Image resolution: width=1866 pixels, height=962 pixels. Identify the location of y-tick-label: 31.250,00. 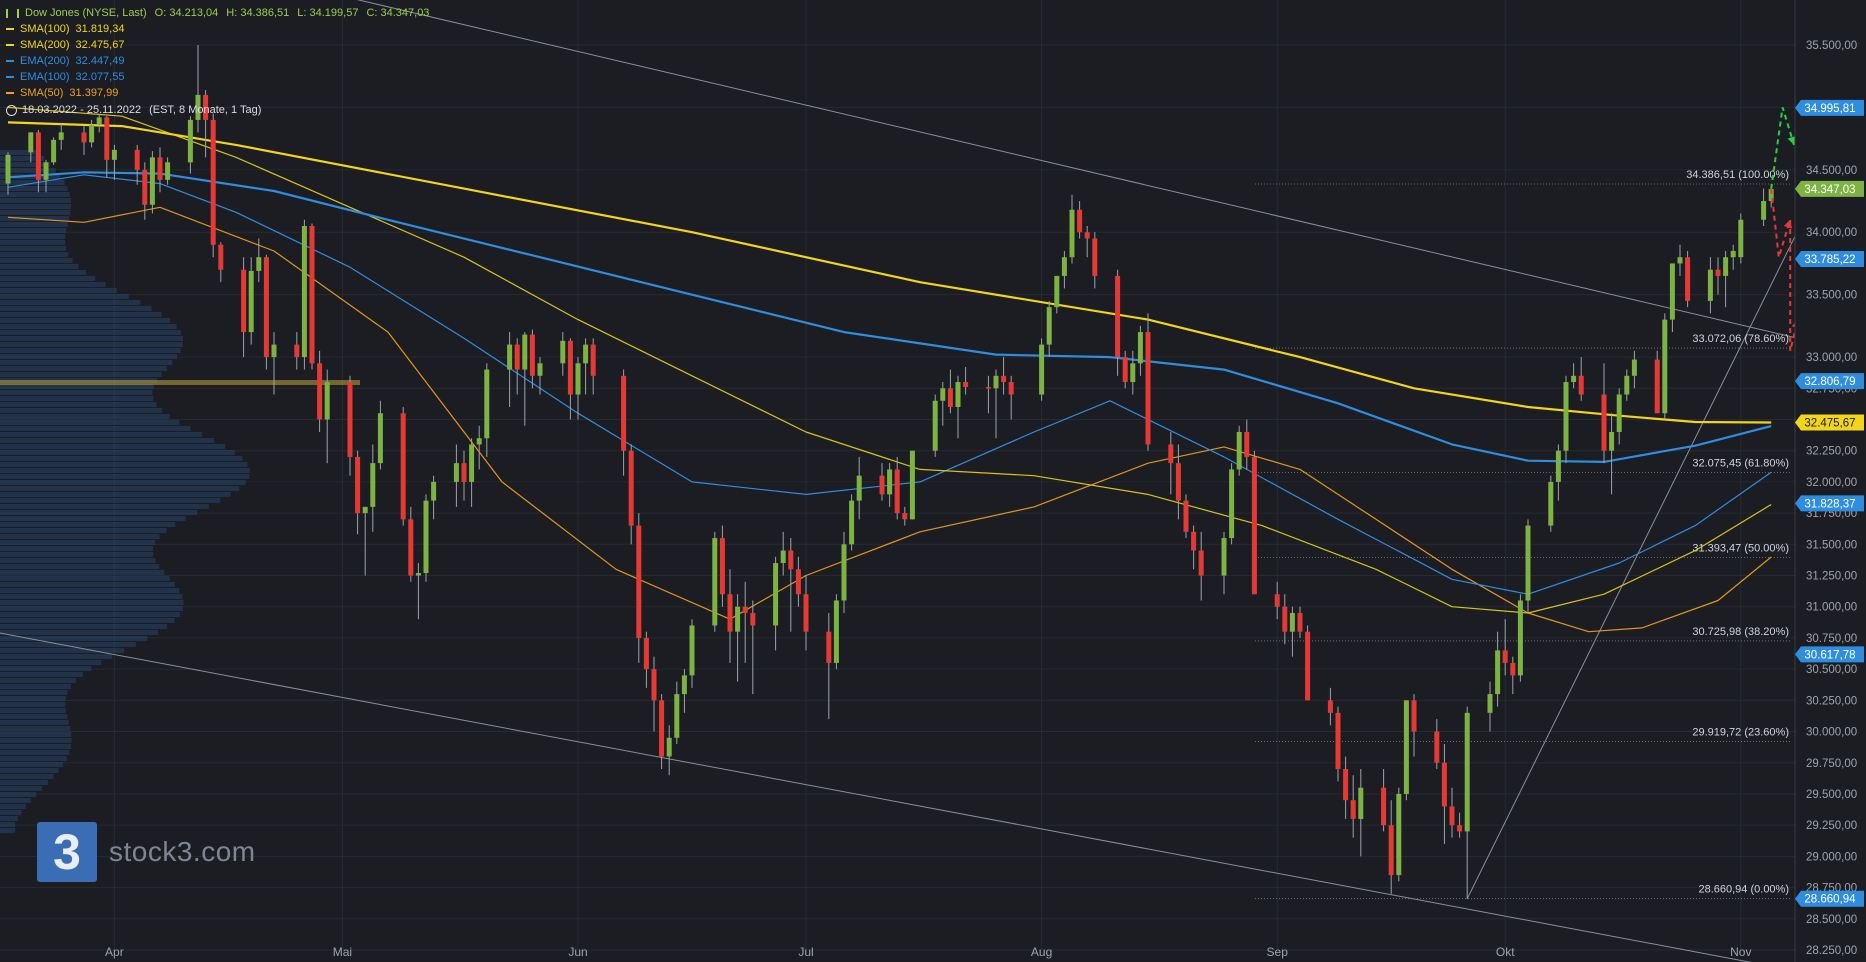
(1831, 577).